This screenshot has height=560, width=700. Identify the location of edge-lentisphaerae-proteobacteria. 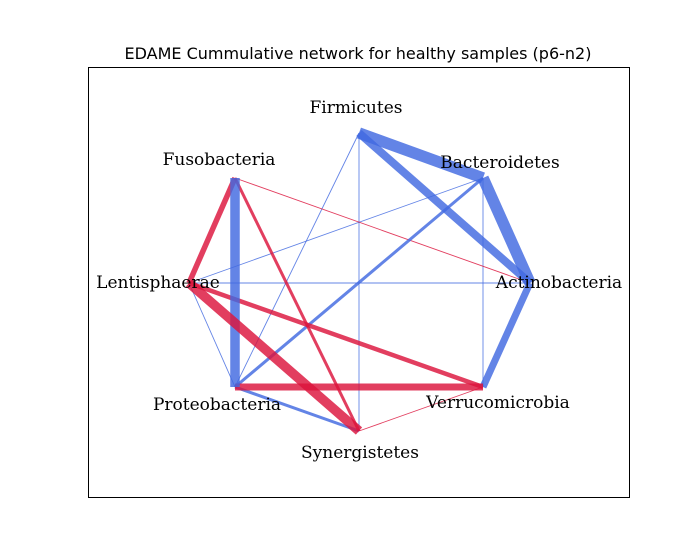
(212, 335).